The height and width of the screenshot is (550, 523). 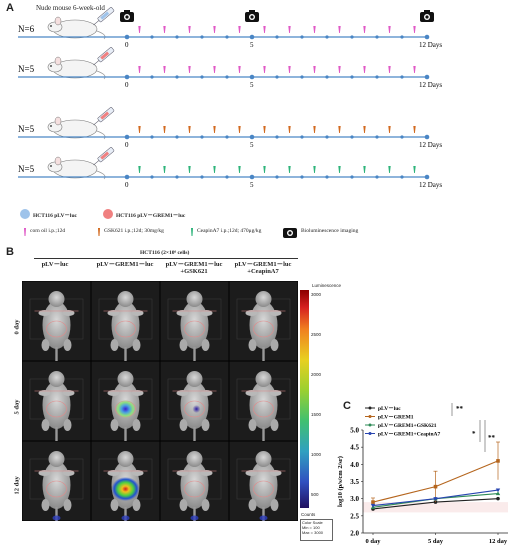 What do you see at coordinates (17, 407) in the screenshot?
I see `row-label-2: 5 day` at bounding box center [17, 407].